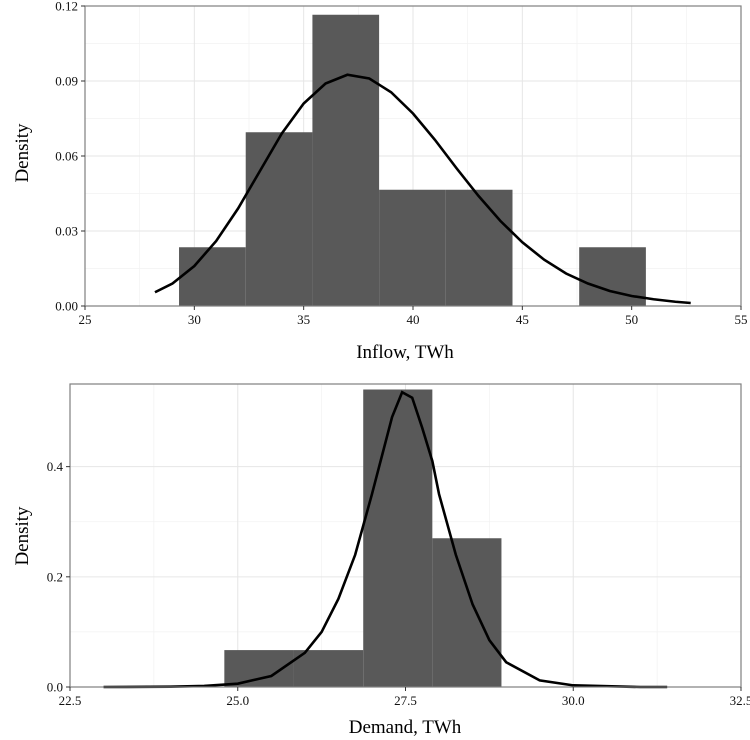  What do you see at coordinates (22, 536) in the screenshot?
I see `demand-y-axis-title: Density` at bounding box center [22, 536].